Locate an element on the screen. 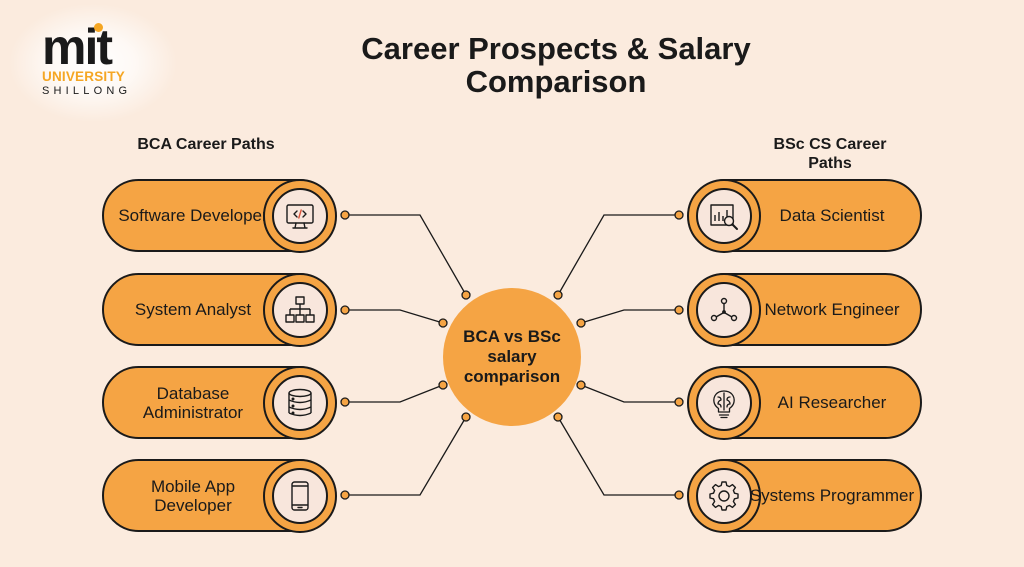 The image size is (1024, 567). data-analysis-icon is located at coordinates (724, 216).